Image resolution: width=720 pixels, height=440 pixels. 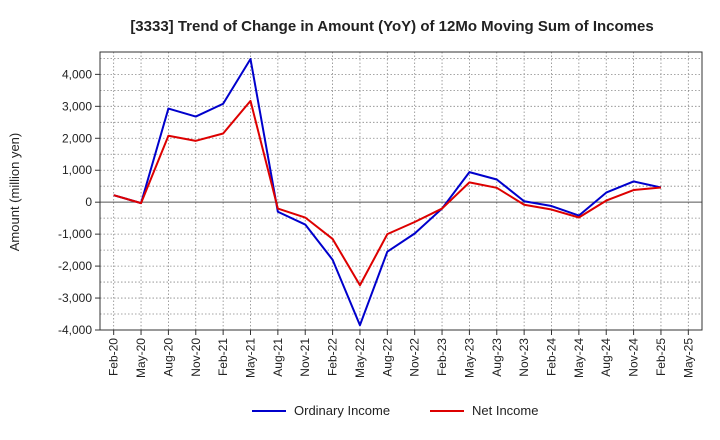 I want to click on legend-label: Ordinary Income, so click(x=342, y=410).